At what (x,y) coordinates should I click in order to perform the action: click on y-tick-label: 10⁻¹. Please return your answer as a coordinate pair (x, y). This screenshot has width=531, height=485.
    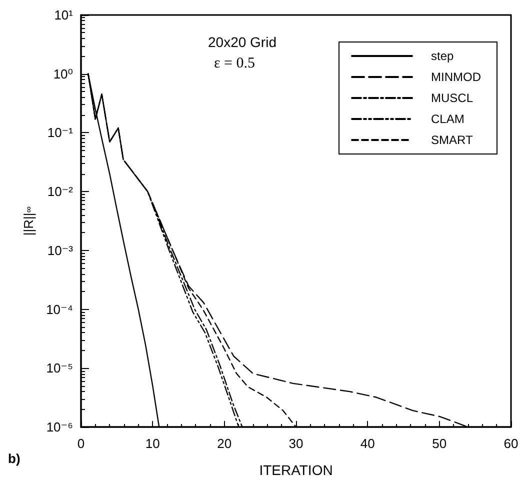
    Looking at the image, I should click on (60, 132).